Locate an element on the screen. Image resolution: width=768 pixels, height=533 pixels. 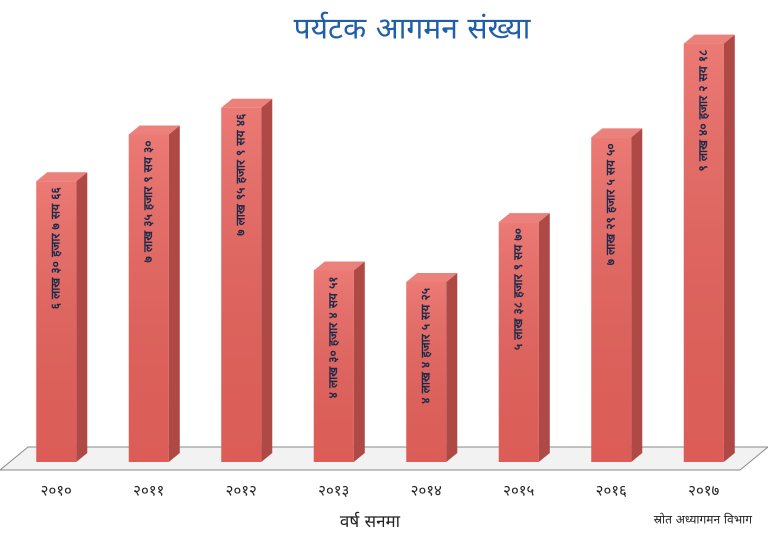
x-tick-label: २०१७ is located at coordinates (703, 491).